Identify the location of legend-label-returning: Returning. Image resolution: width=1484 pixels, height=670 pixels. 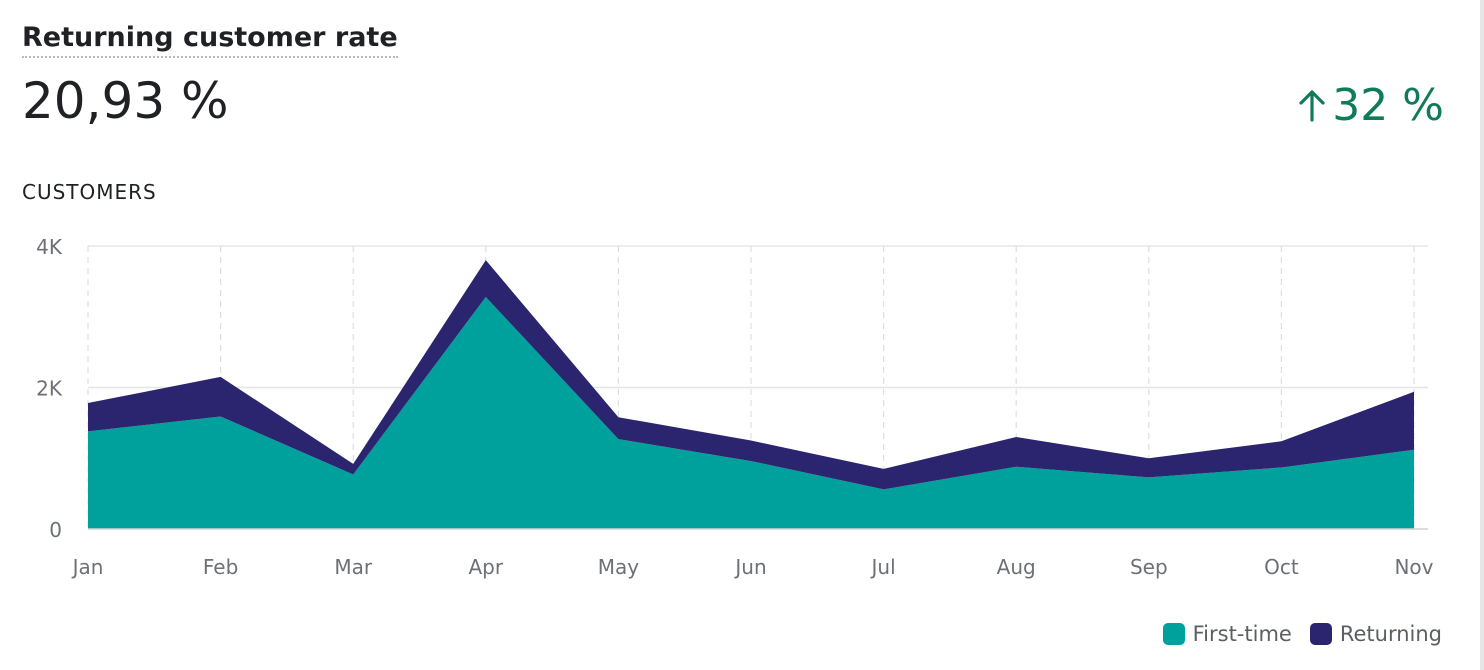
(1390, 634).